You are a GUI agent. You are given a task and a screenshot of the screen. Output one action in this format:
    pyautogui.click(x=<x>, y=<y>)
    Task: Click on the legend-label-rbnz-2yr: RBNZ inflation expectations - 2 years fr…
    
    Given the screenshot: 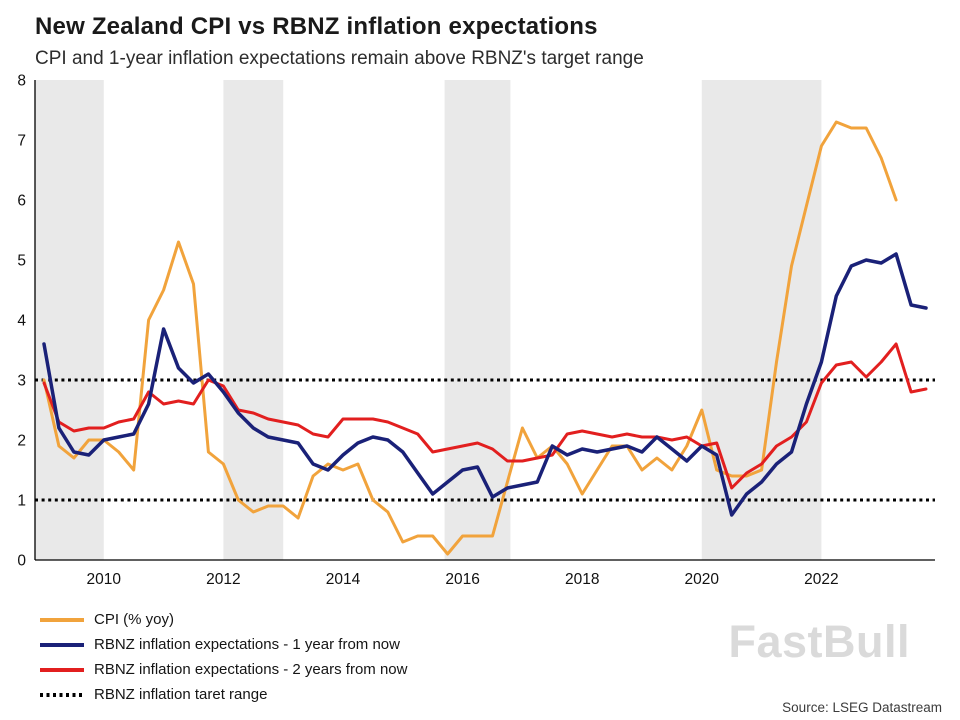 What is the action you would take?
    pyautogui.click(x=251, y=669)
    